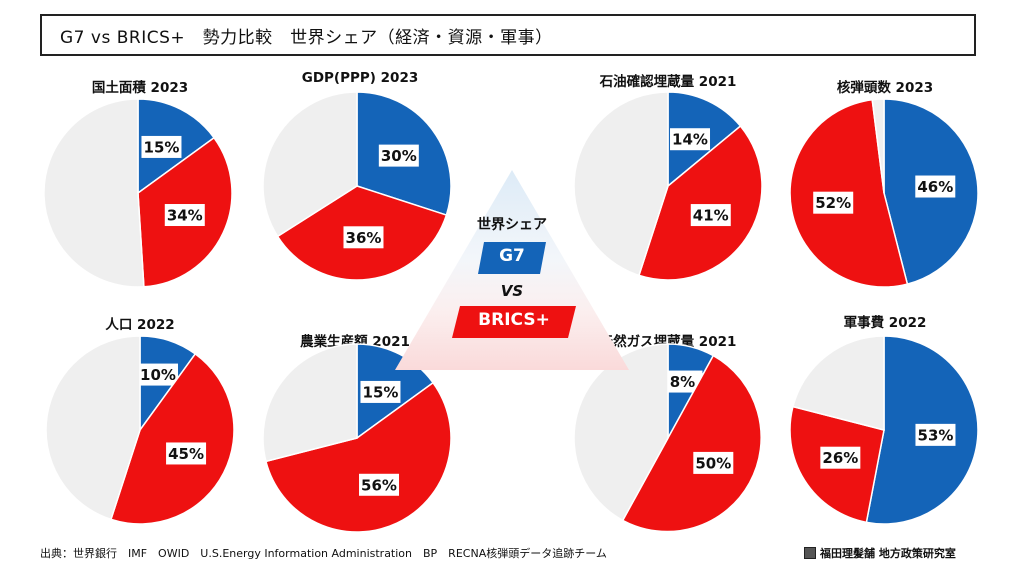  I want to click on g7-badge-shape, so click(512, 258).